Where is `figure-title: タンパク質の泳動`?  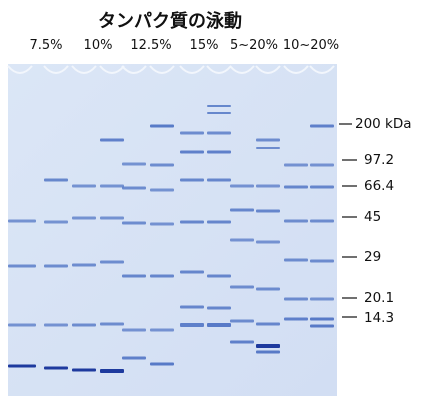 figure-title: タンパク質の泳動 is located at coordinates (170, 21).